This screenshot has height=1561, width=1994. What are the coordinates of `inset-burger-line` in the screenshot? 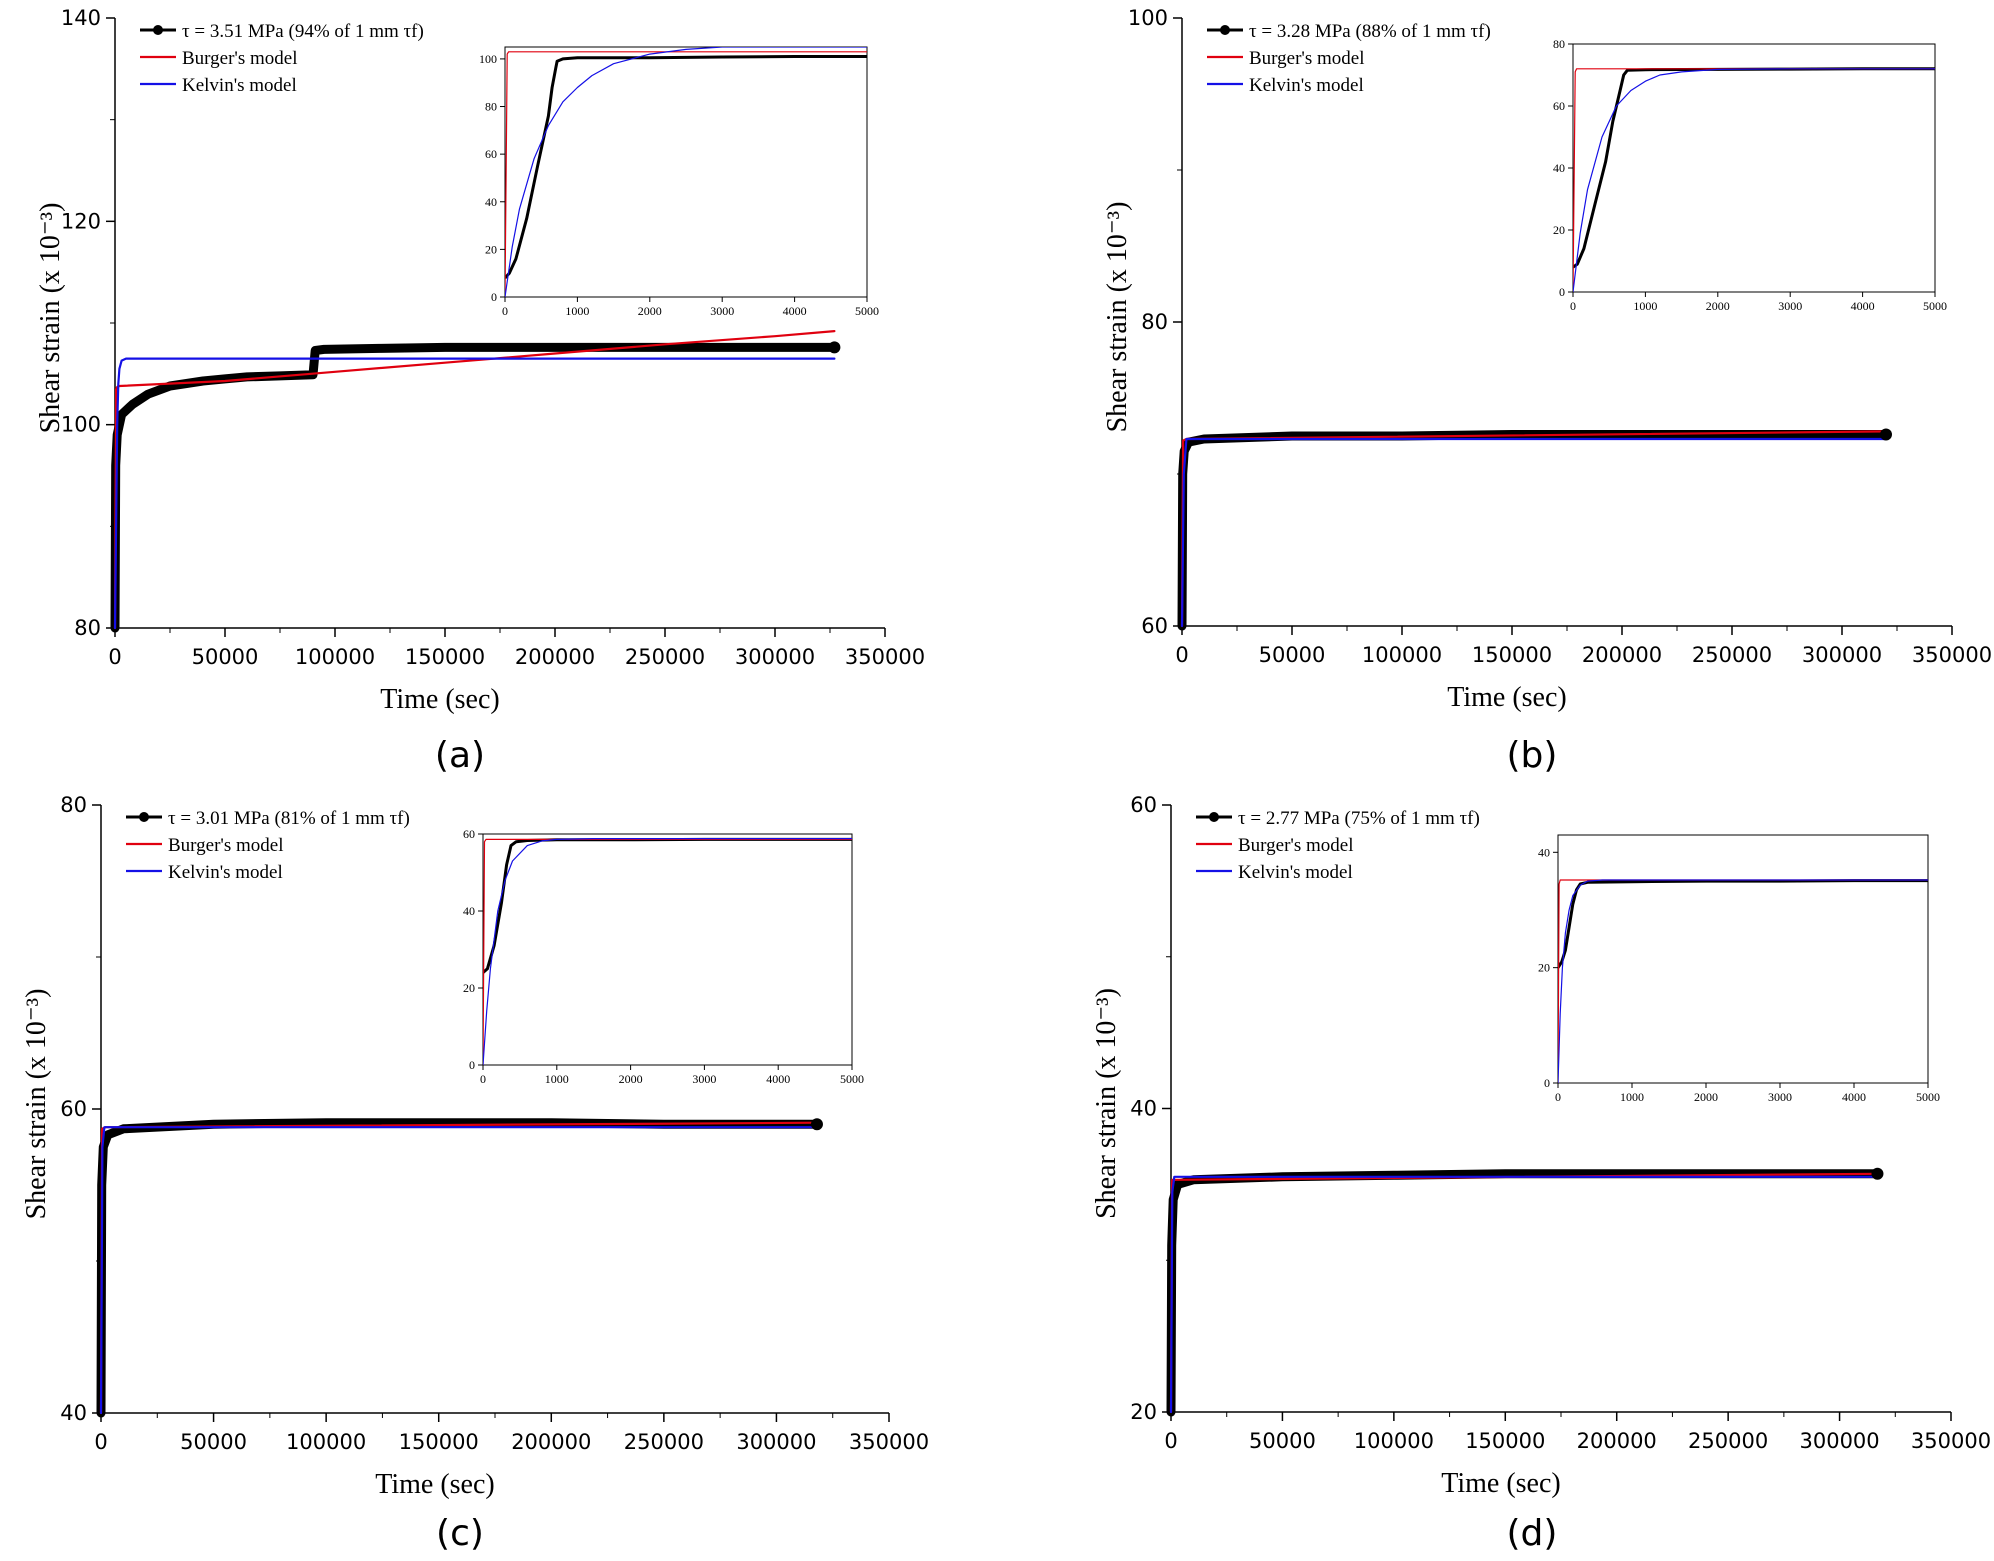 It's located at (667, 951).